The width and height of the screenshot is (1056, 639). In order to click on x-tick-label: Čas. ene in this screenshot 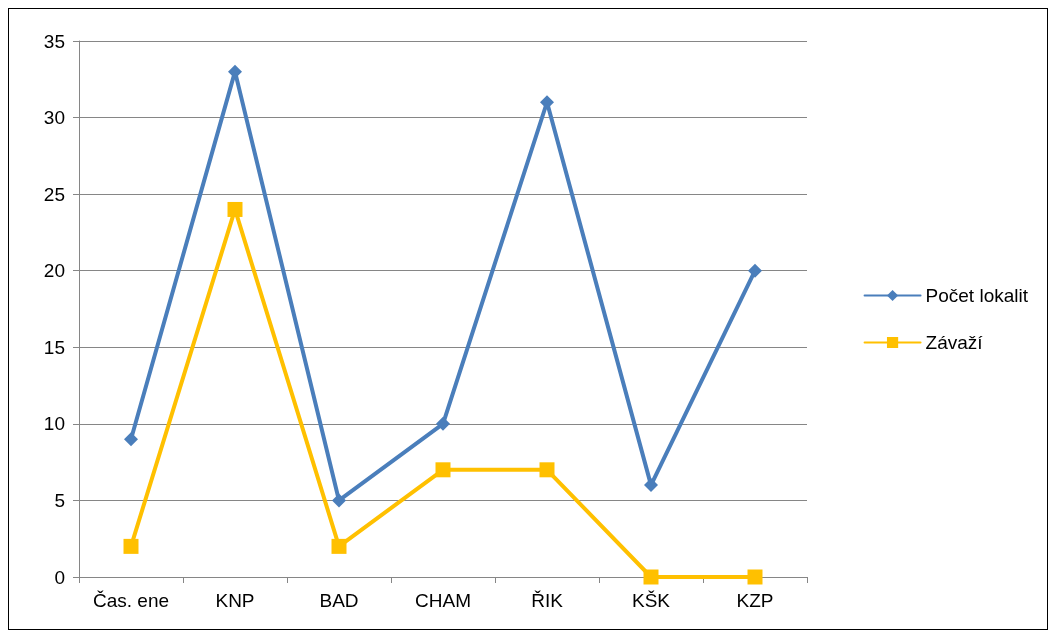, I will do `click(131, 600)`.